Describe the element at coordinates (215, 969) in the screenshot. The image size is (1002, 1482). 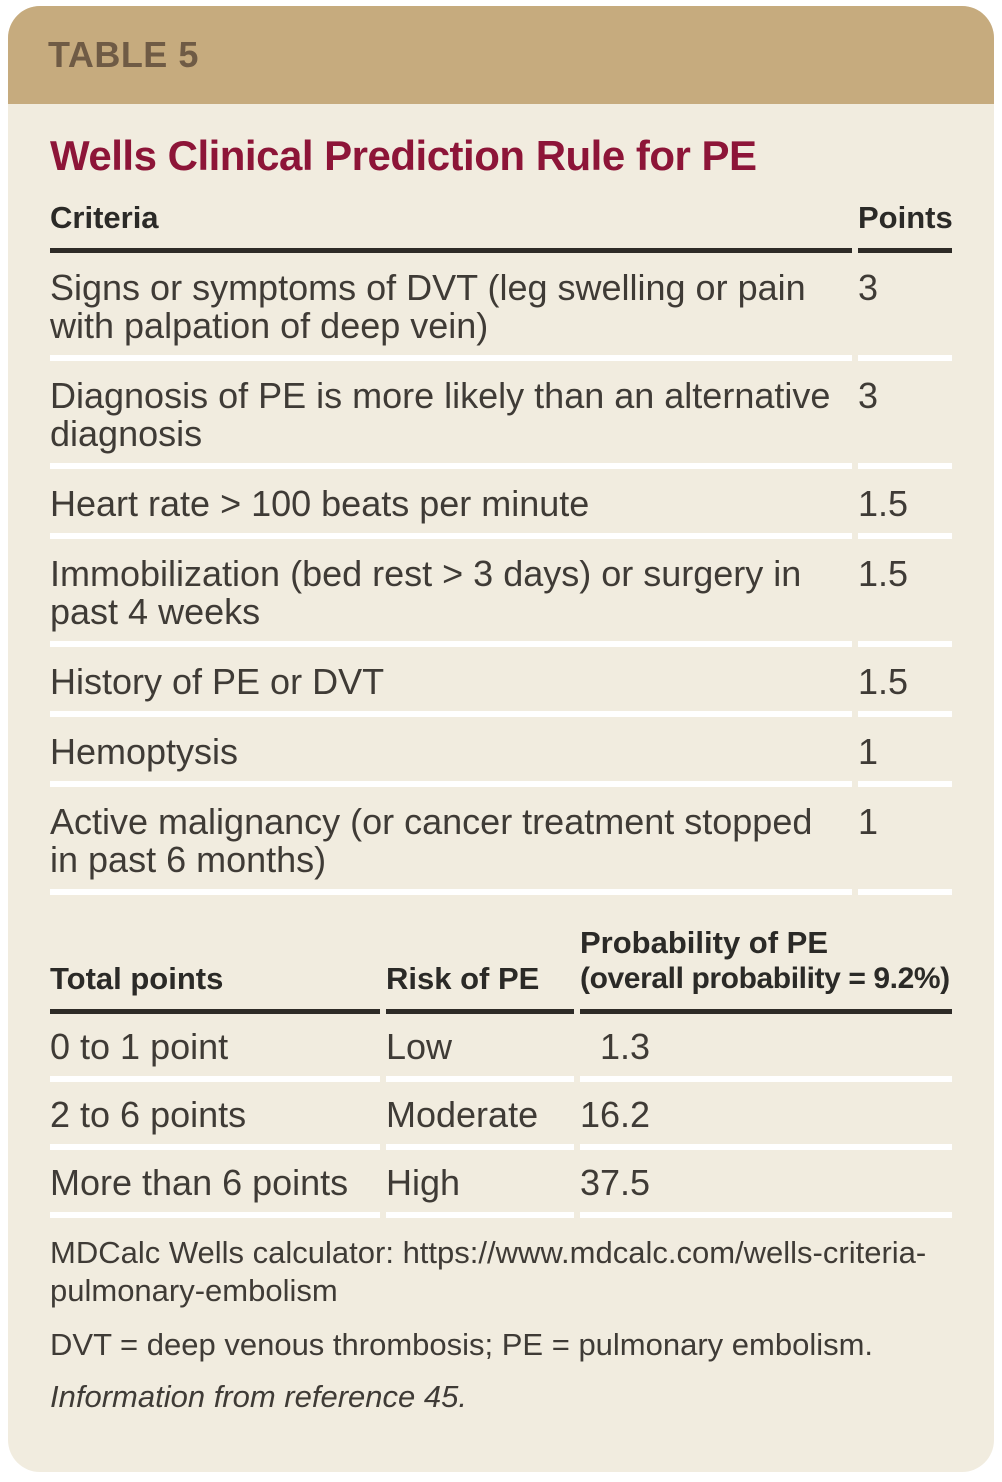
I see `total-points-column-header: Total points` at that location.